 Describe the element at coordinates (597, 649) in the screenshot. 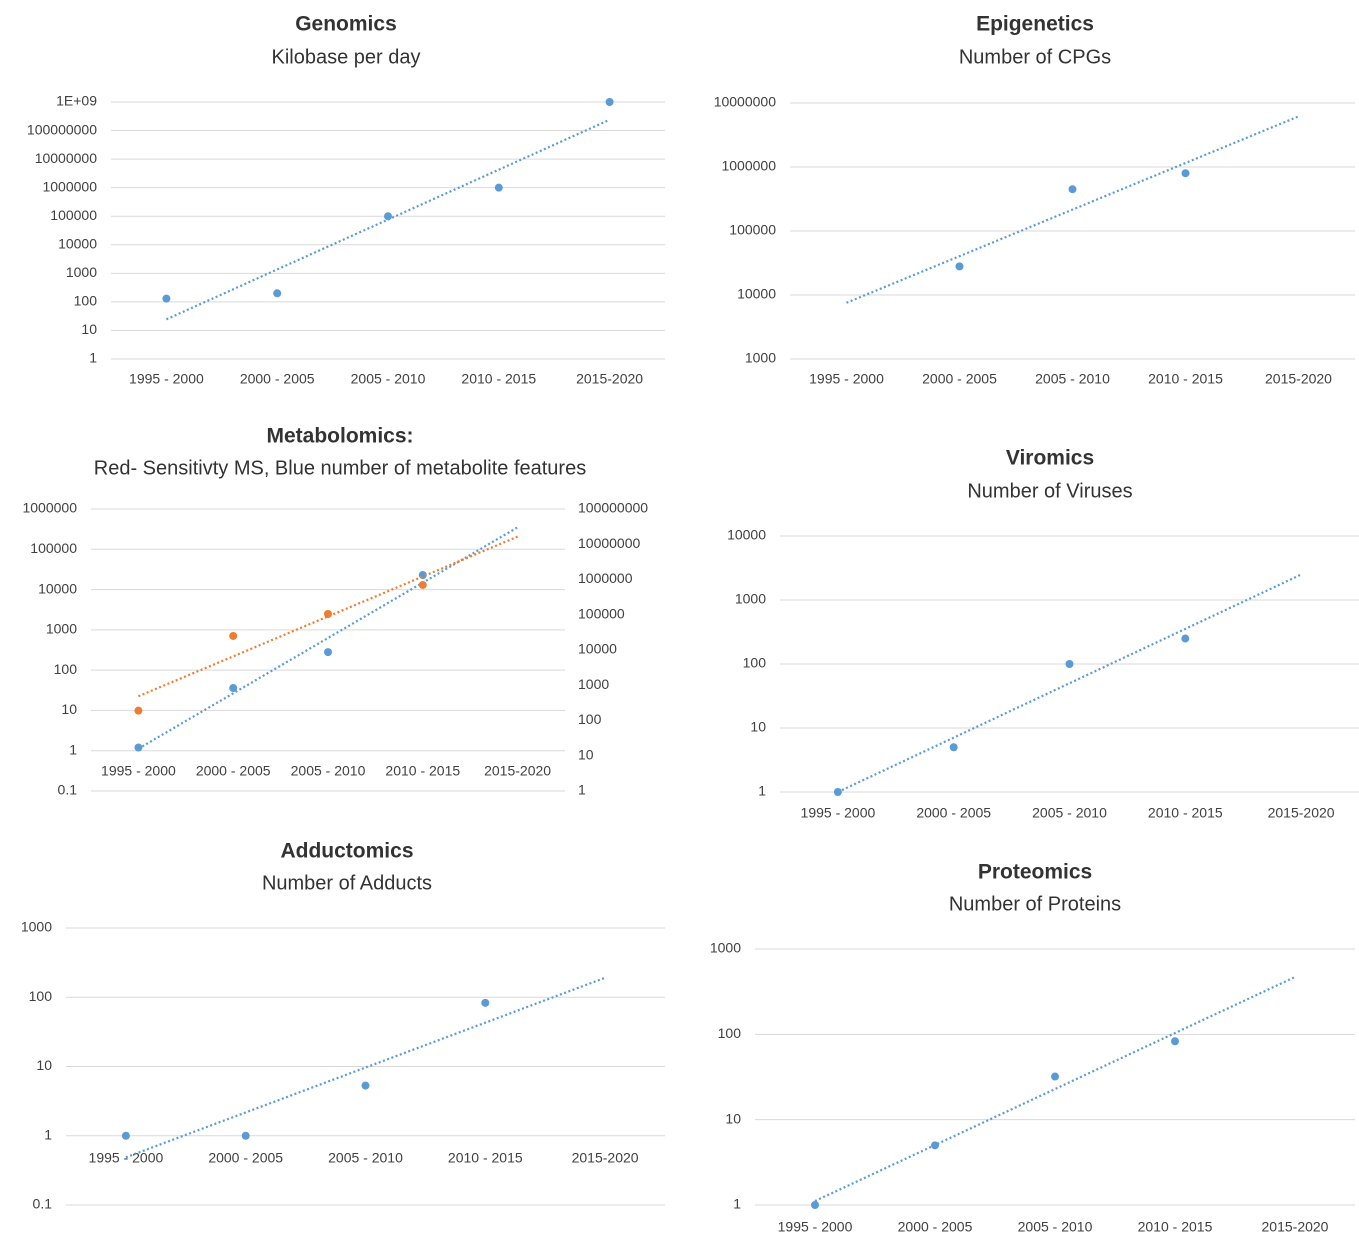

I see `y2-tick-label: 10000` at that location.